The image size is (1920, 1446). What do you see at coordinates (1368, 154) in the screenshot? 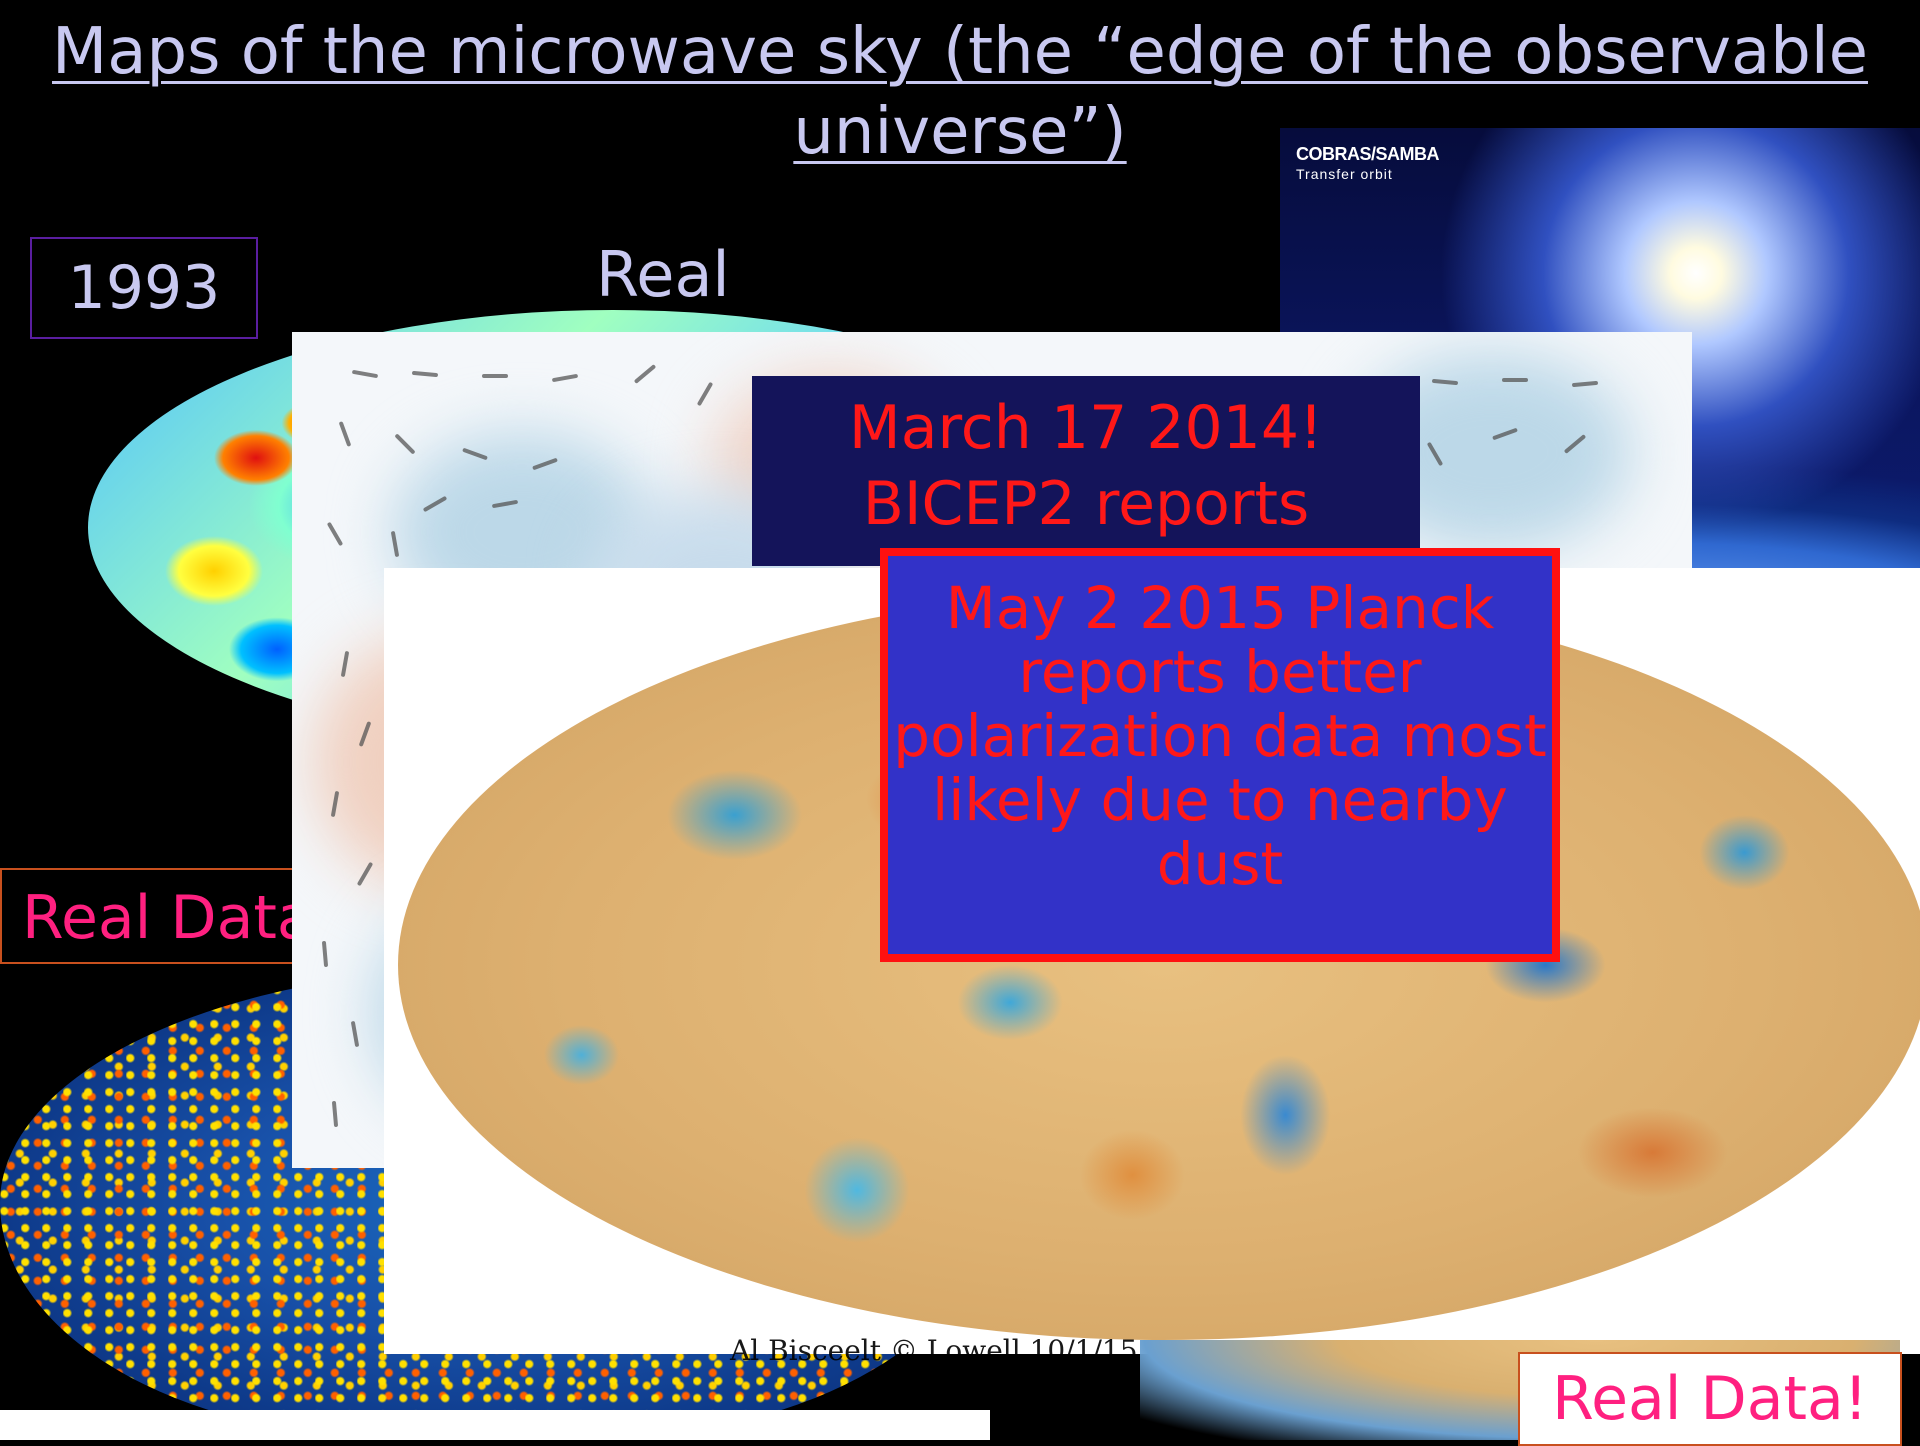
I see `cobras-caption-title: COBRAS/SAMBA` at bounding box center [1368, 154].